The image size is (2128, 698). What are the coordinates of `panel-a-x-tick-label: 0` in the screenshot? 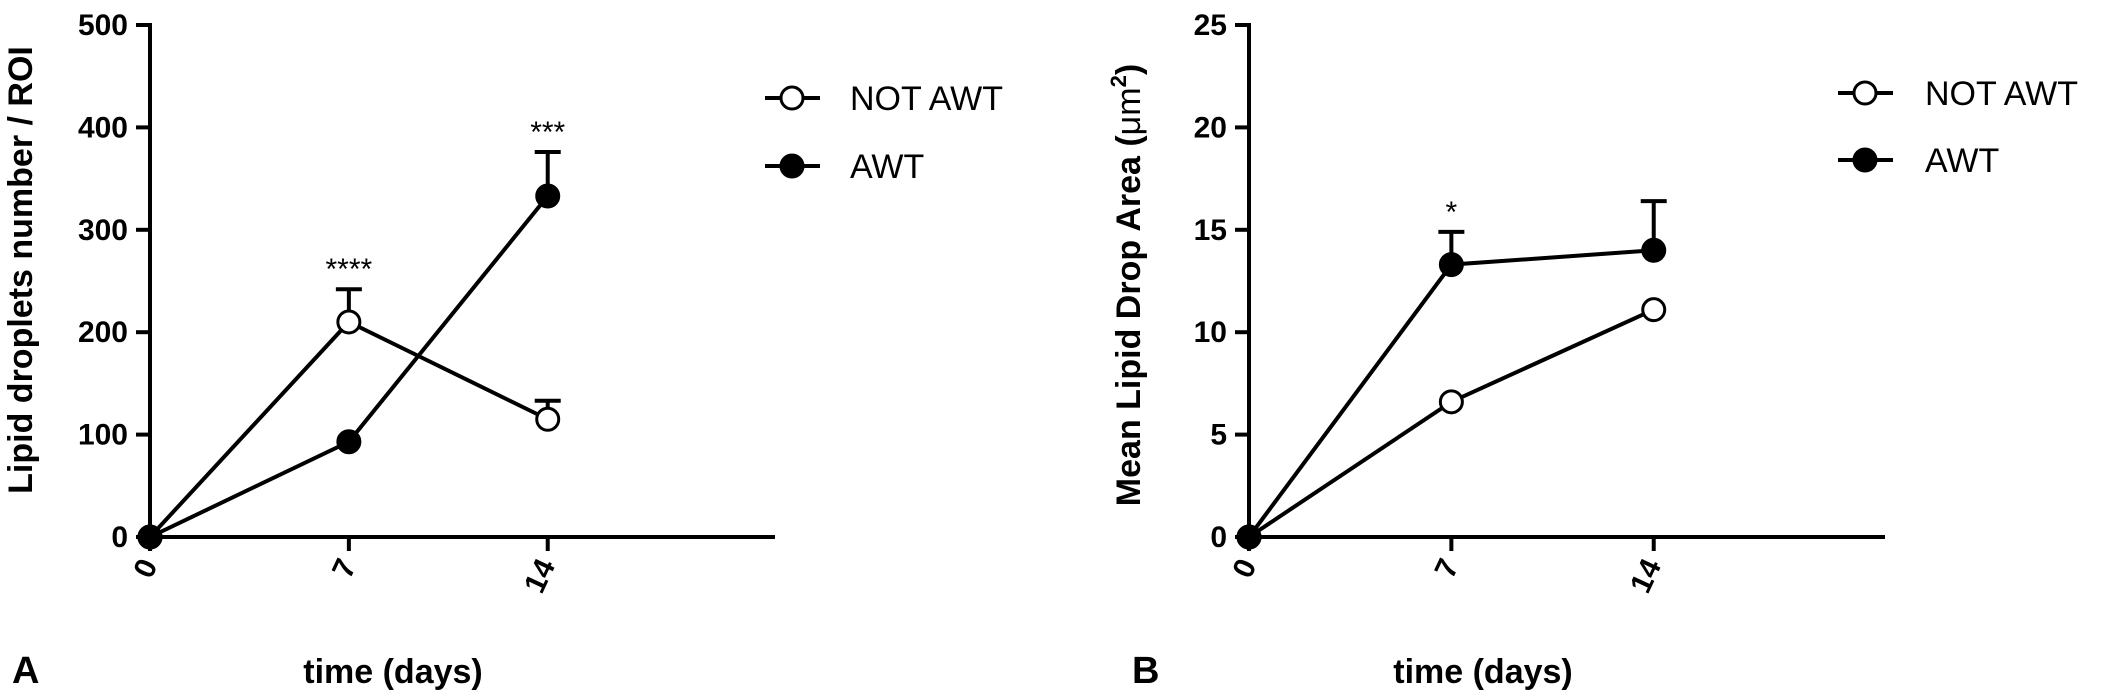 It's located at (145, 568).